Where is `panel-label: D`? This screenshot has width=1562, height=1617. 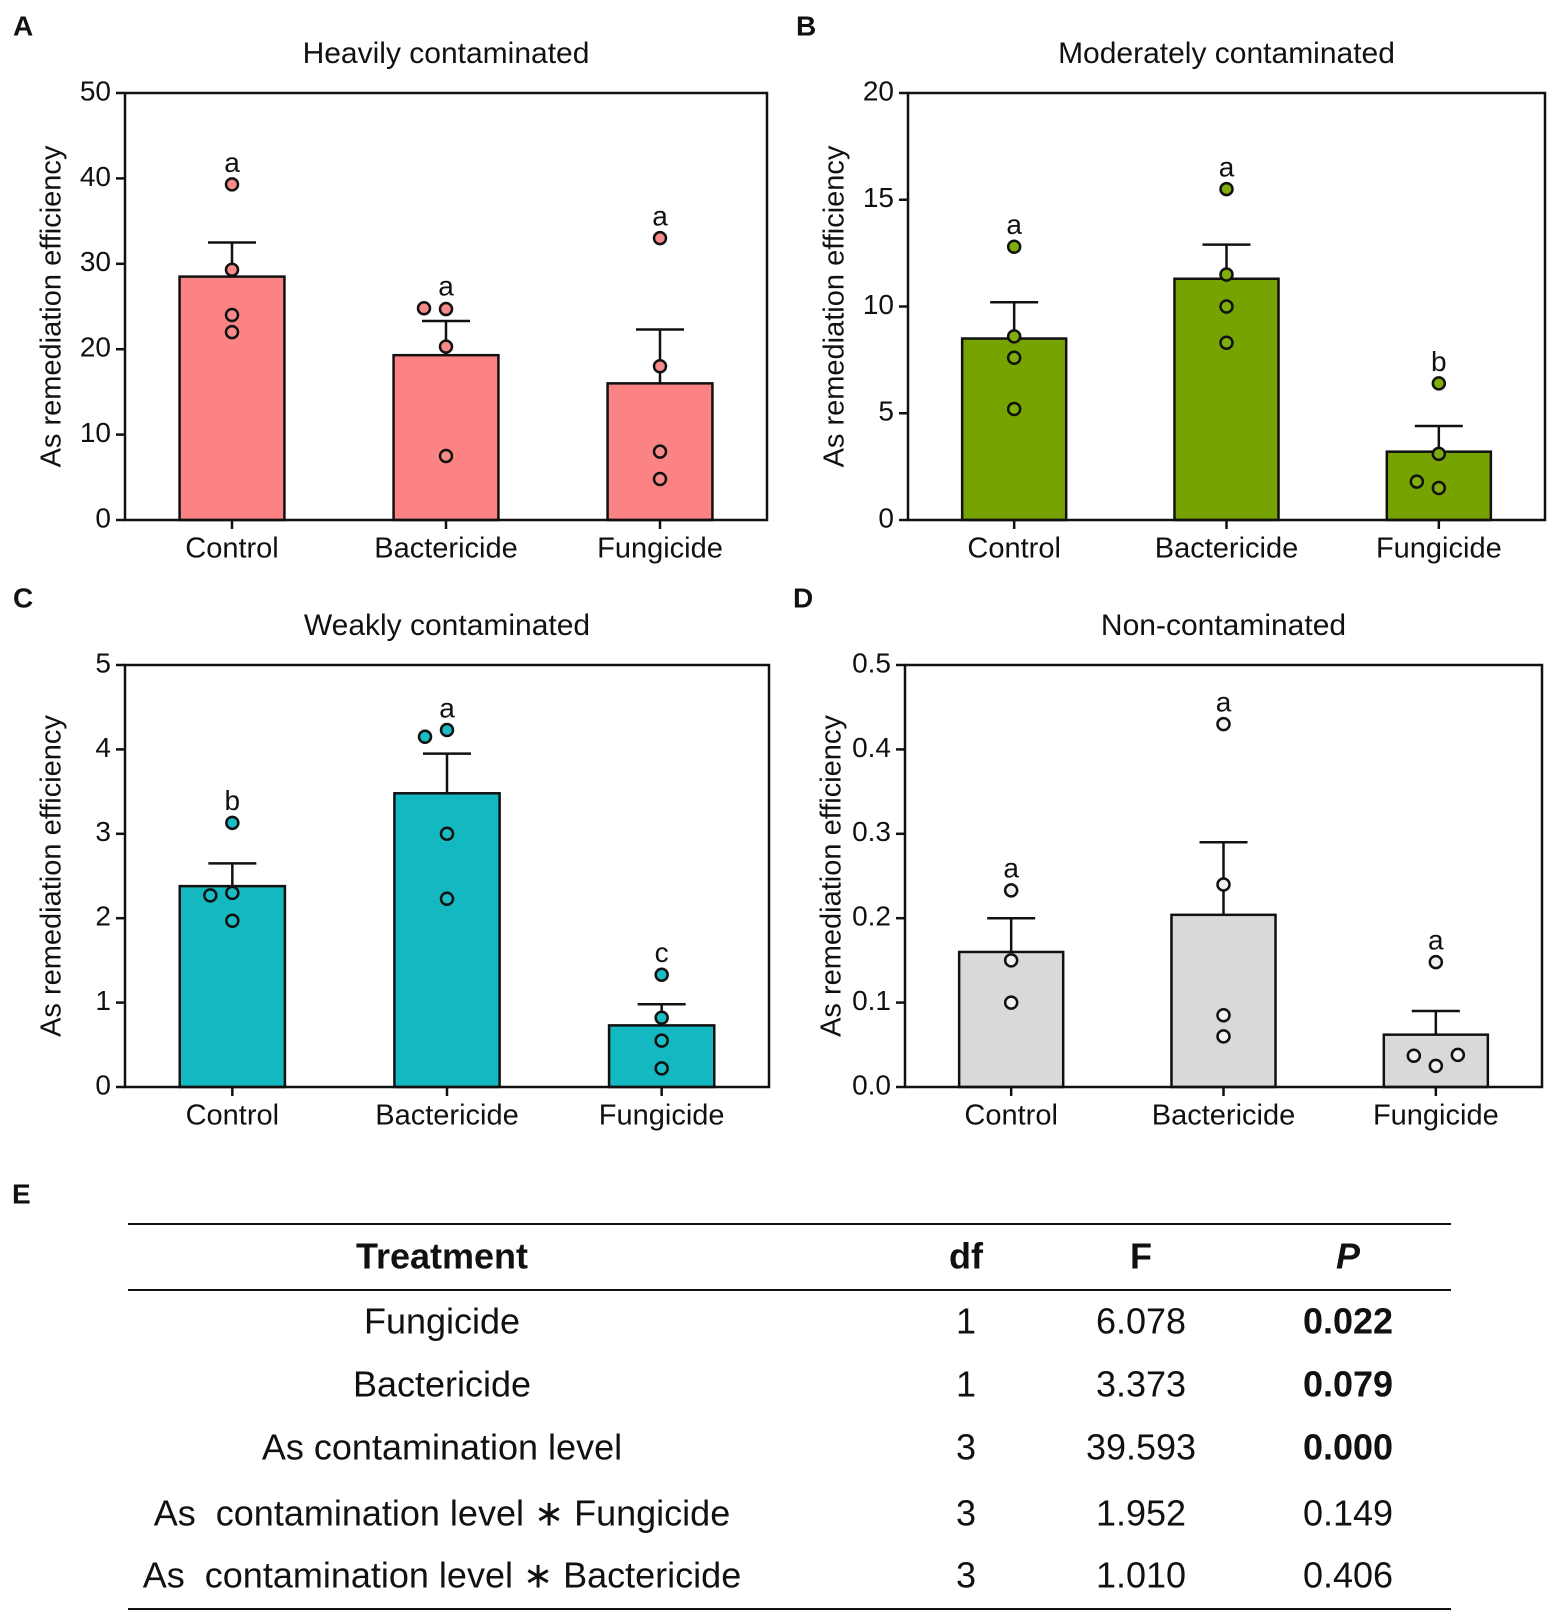
panel-label: D is located at coordinates (803, 597).